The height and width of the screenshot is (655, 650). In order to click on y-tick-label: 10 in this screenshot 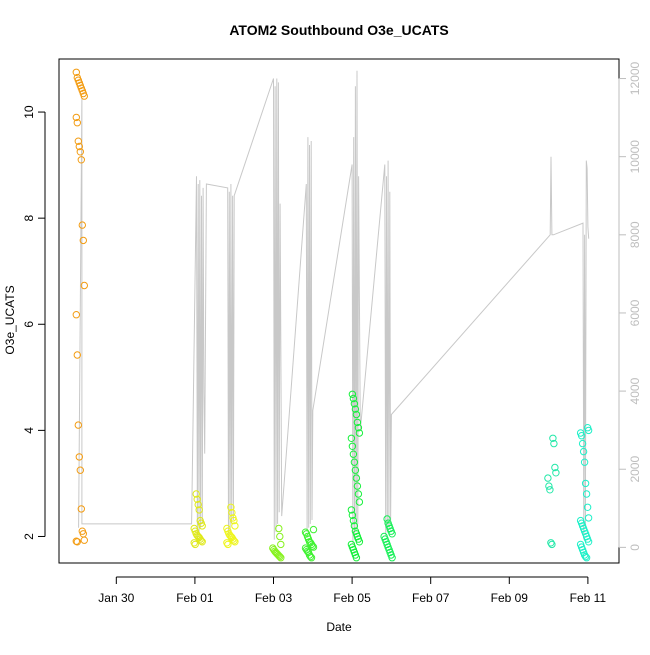, I will do `click(29, 112)`.